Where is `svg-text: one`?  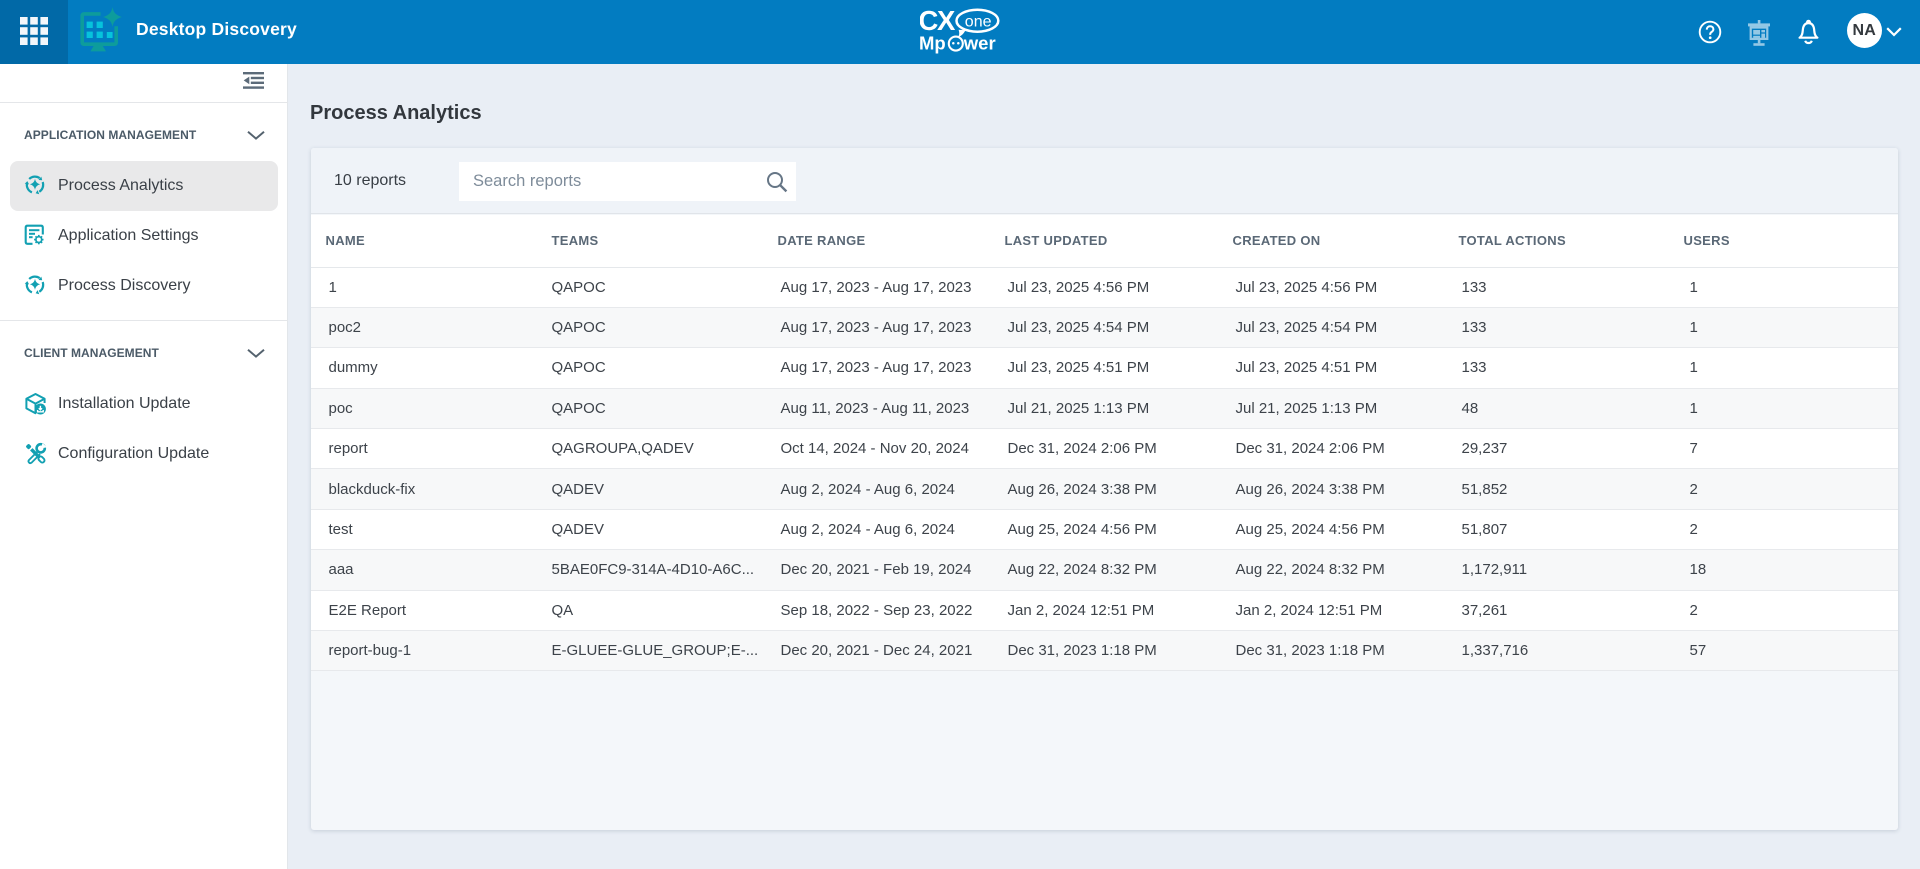
svg-text: one is located at coordinates (978, 21).